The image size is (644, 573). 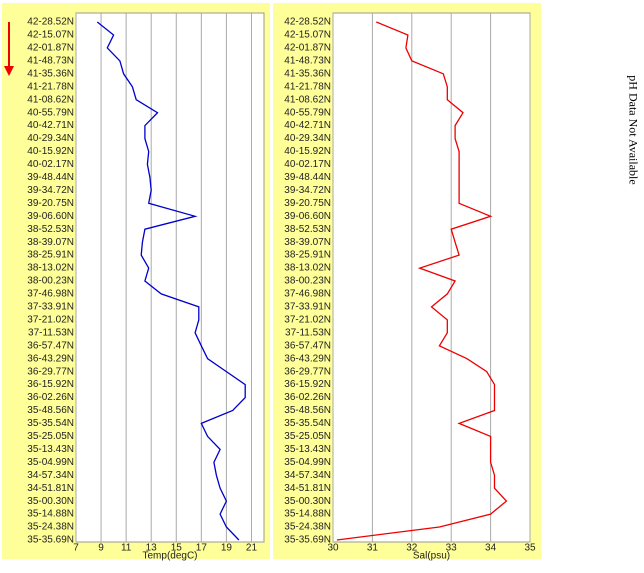 What do you see at coordinates (227, 548) in the screenshot?
I see `x-tick-label: 19` at bounding box center [227, 548].